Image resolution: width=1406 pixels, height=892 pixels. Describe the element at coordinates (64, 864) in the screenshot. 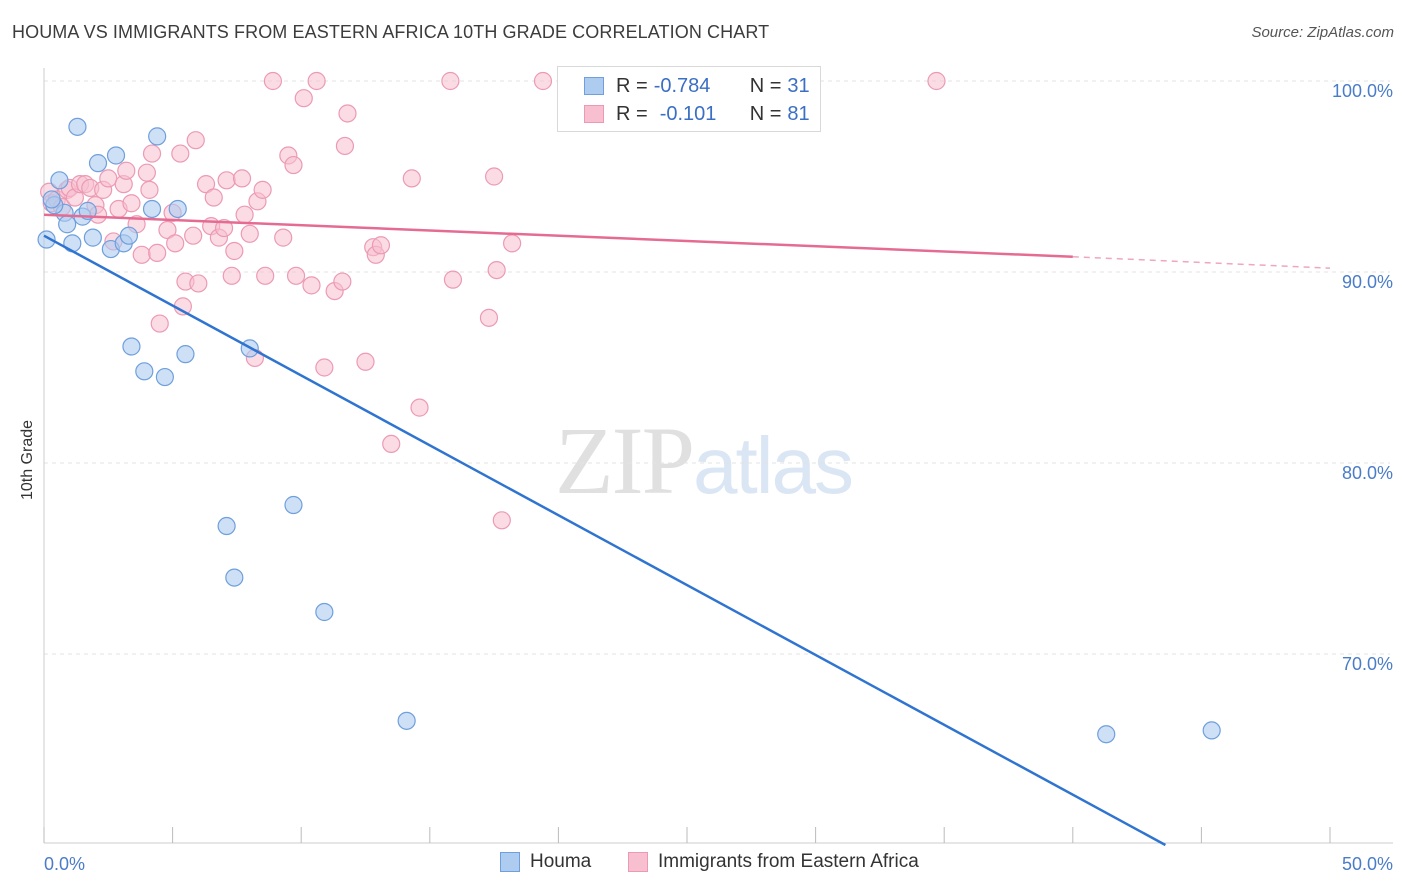

I see `x-tick-label-start: 0.0%` at that location.